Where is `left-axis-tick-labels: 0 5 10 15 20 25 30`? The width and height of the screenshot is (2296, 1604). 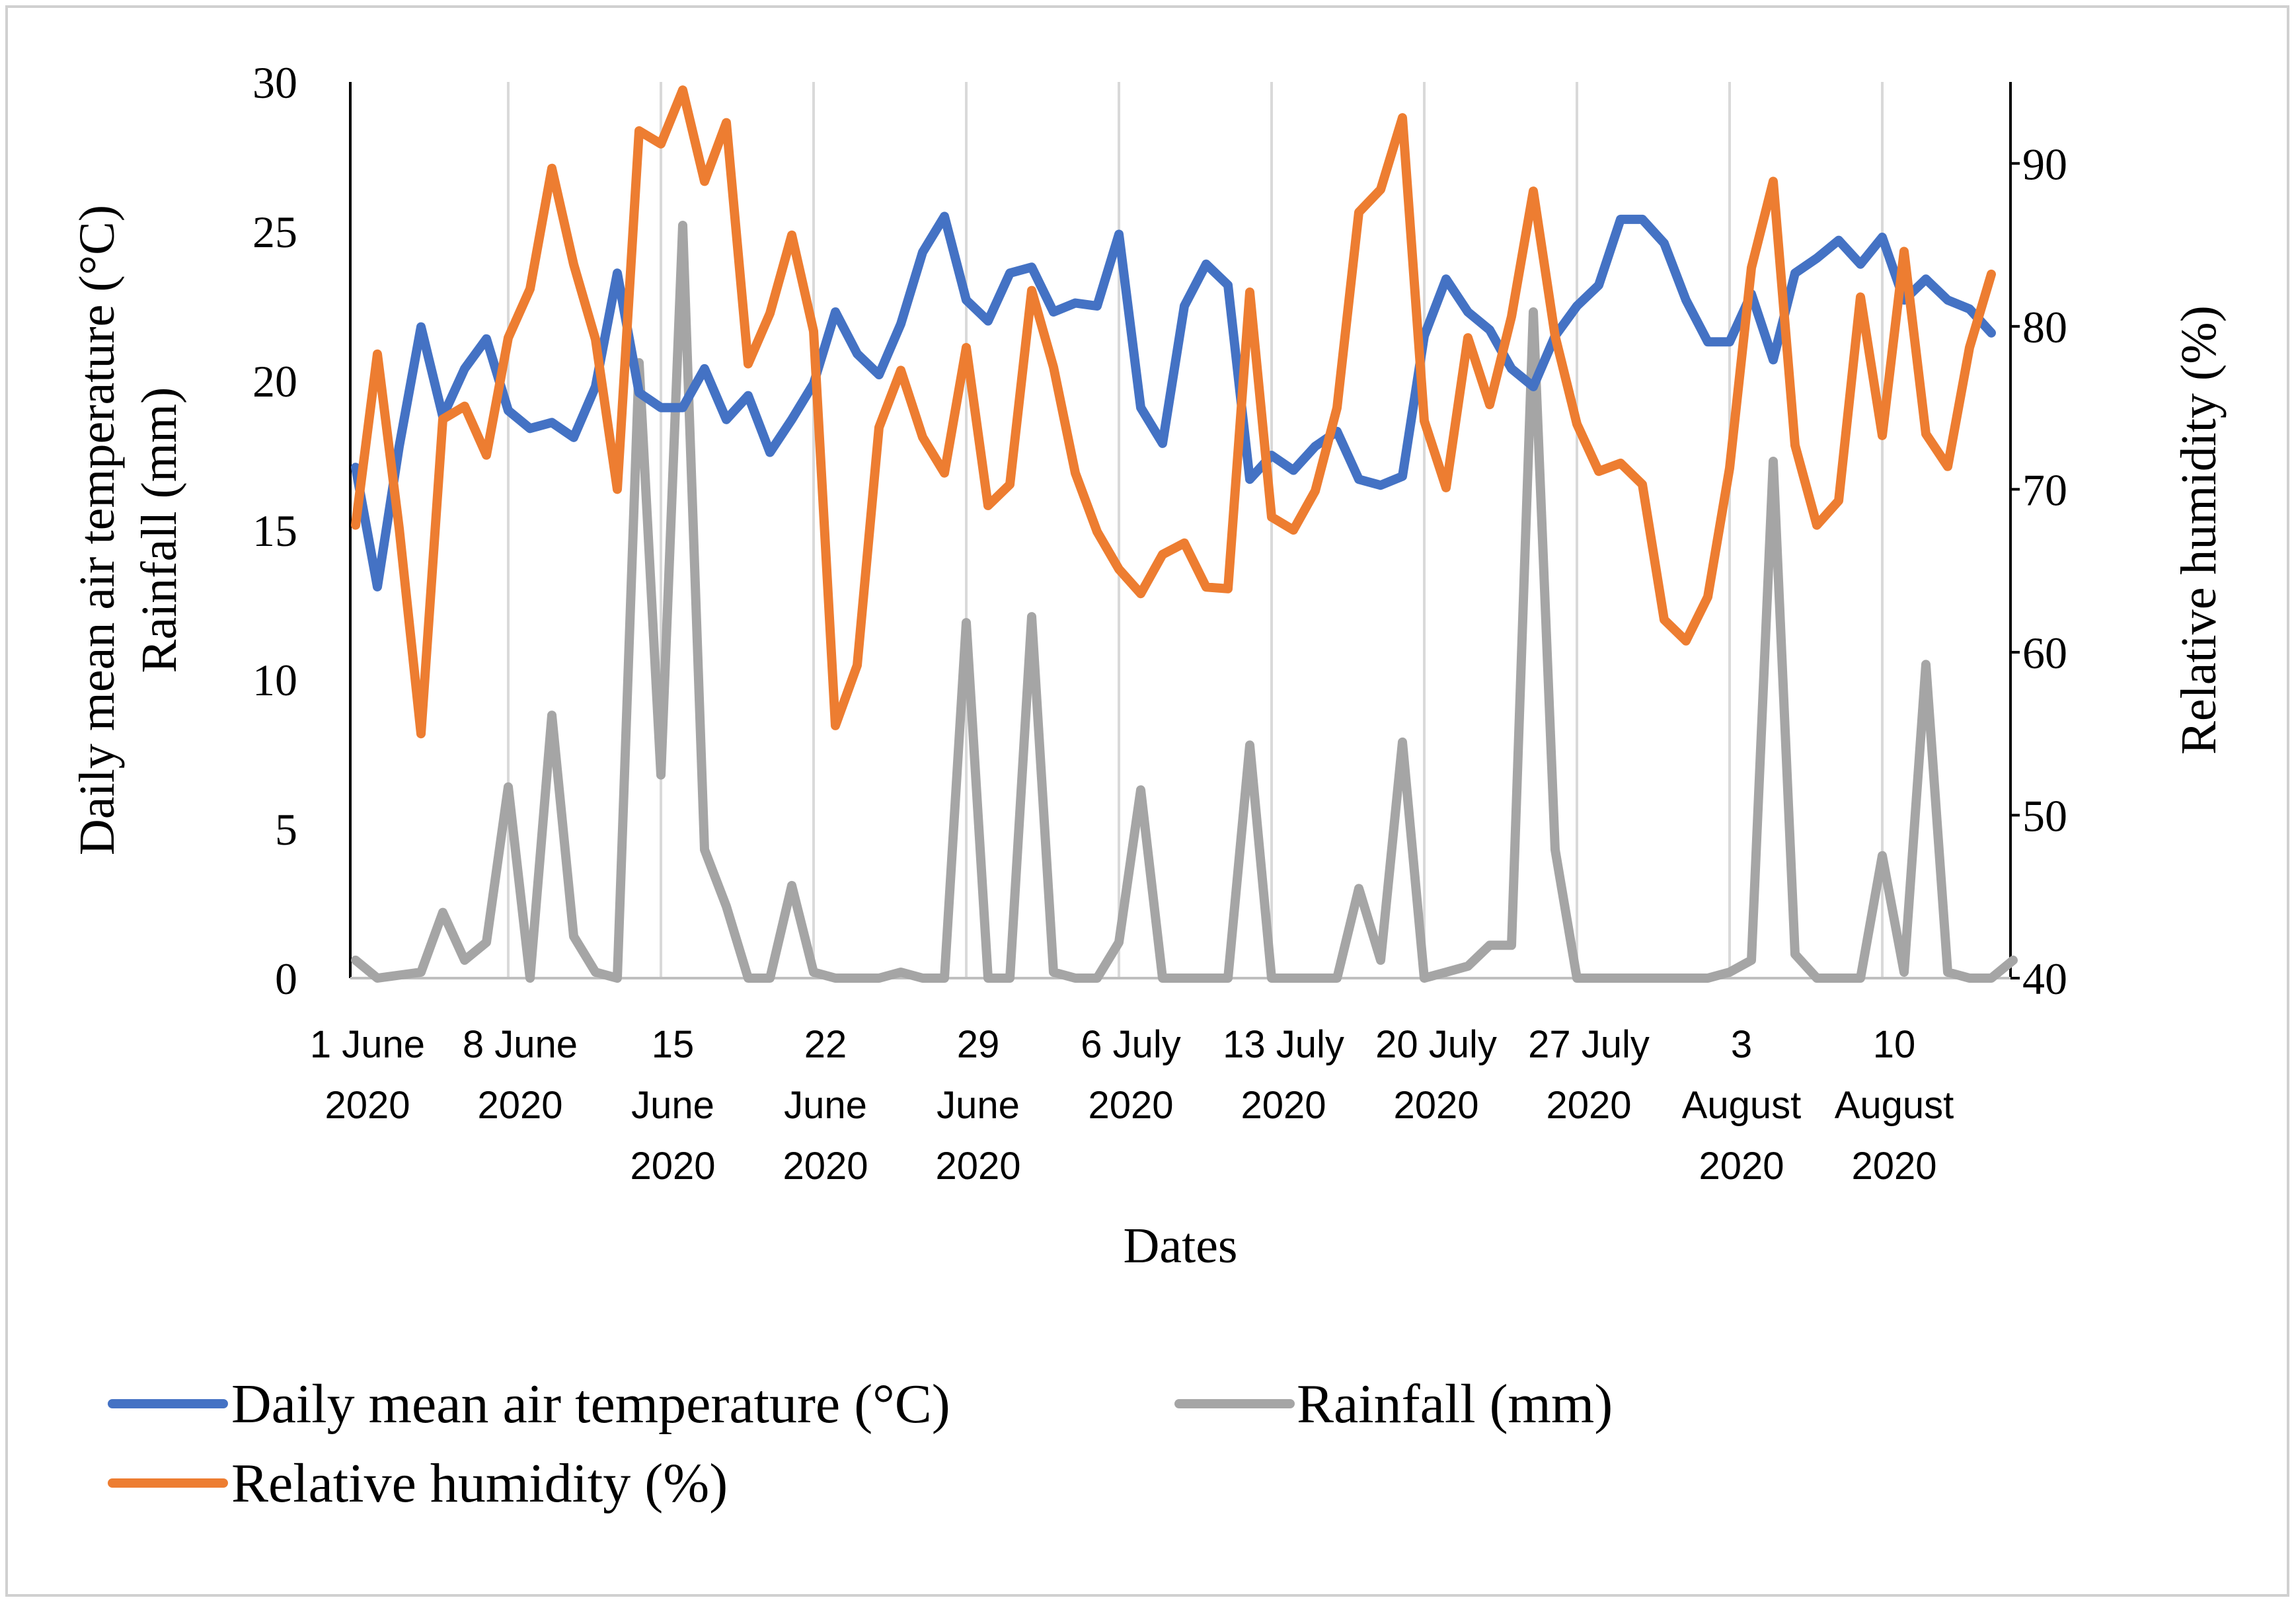 left-axis-tick-labels: 0 5 10 15 20 25 30 is located at coordinates (274, 530).